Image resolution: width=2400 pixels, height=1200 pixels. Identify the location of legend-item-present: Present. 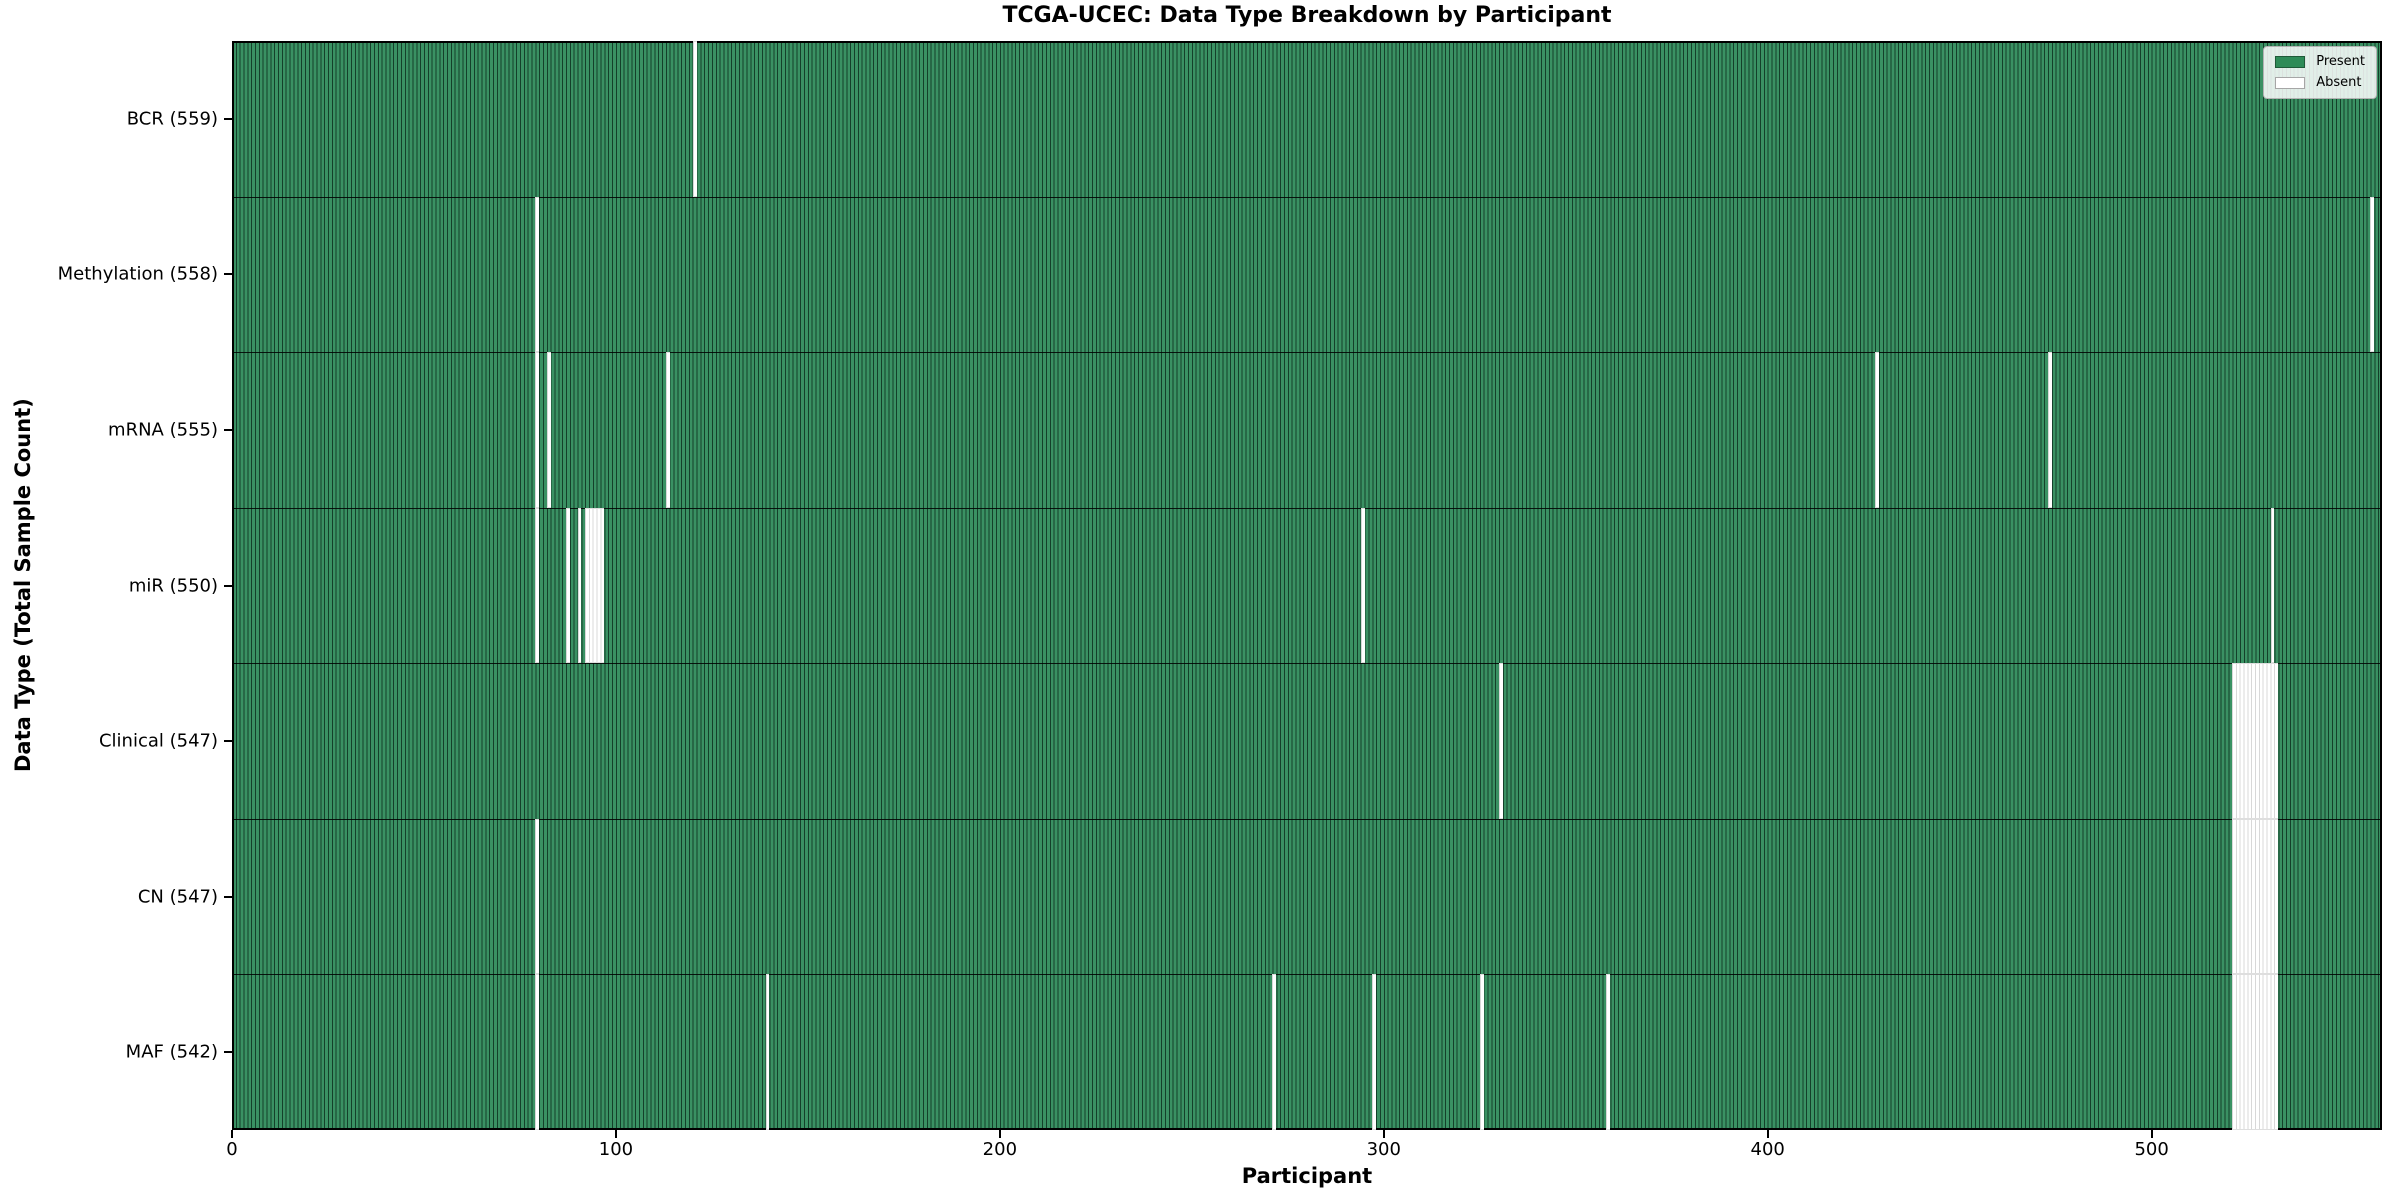
(2320, 62).